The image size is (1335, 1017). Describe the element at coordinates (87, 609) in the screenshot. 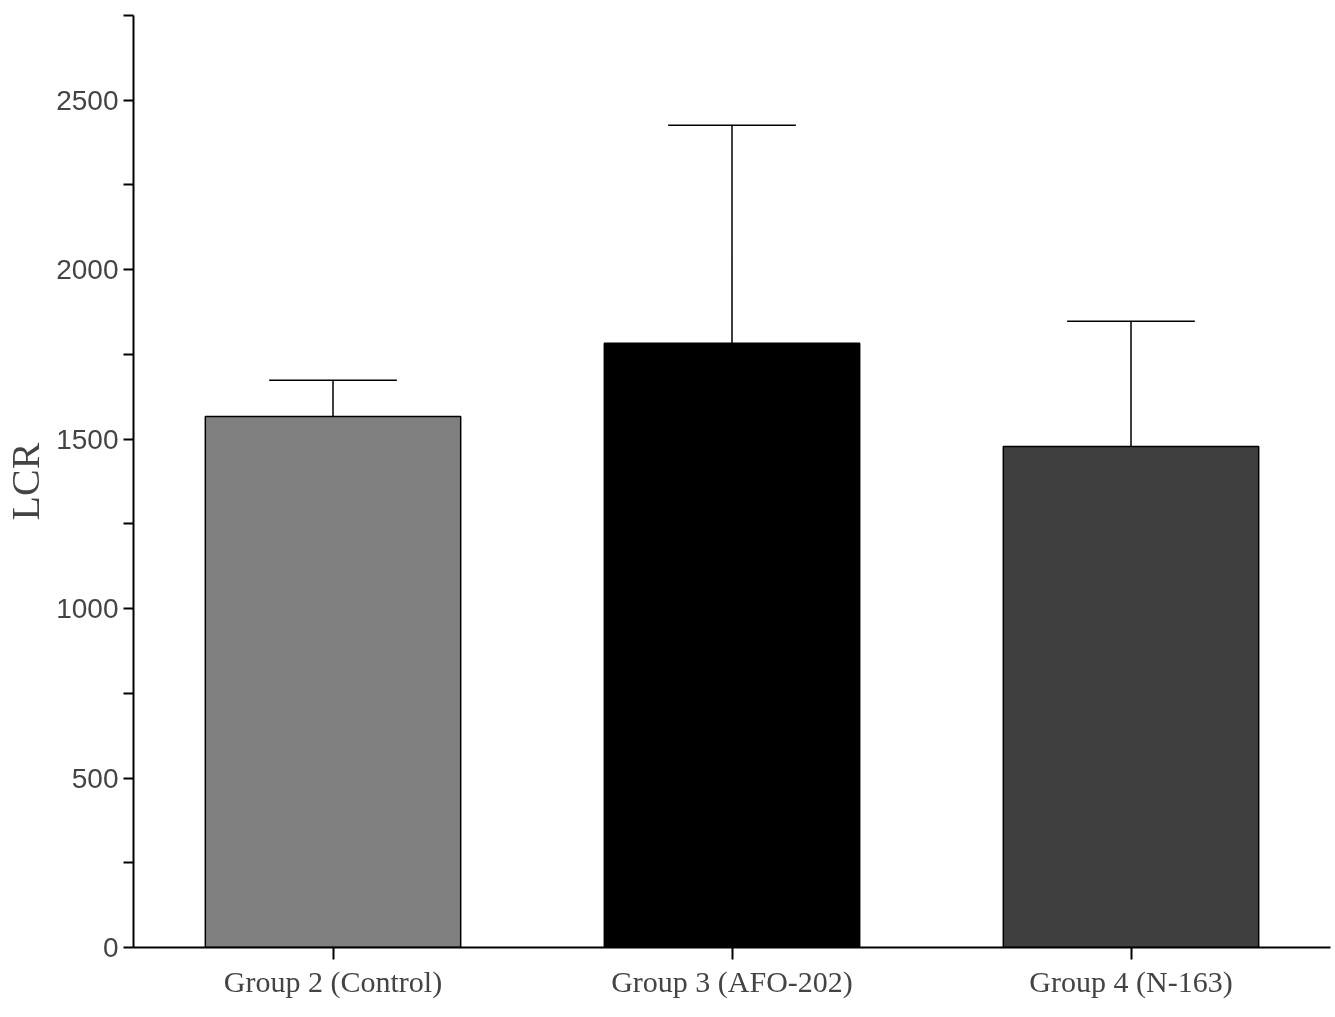

I see `y-tick-label: 1000` at that location.